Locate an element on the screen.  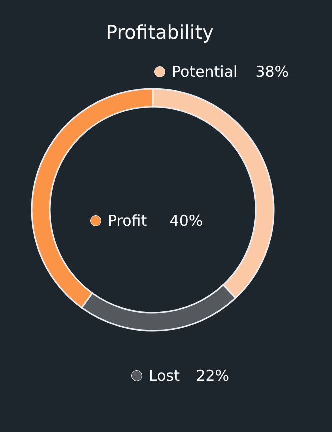
legend-label: Potential is located at coordinates (205, 72).